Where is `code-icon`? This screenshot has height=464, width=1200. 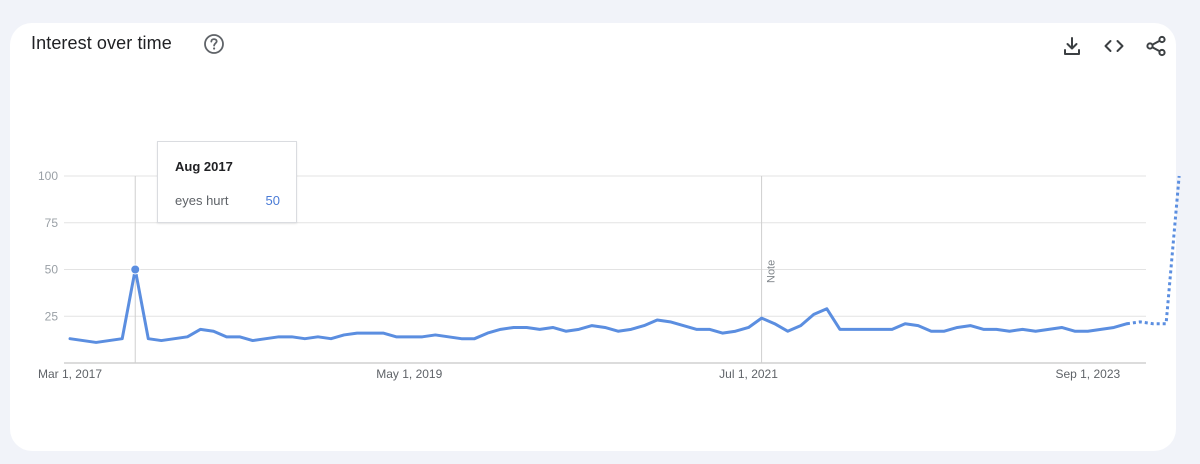 code-icon is located at coordinates (1114, 46).